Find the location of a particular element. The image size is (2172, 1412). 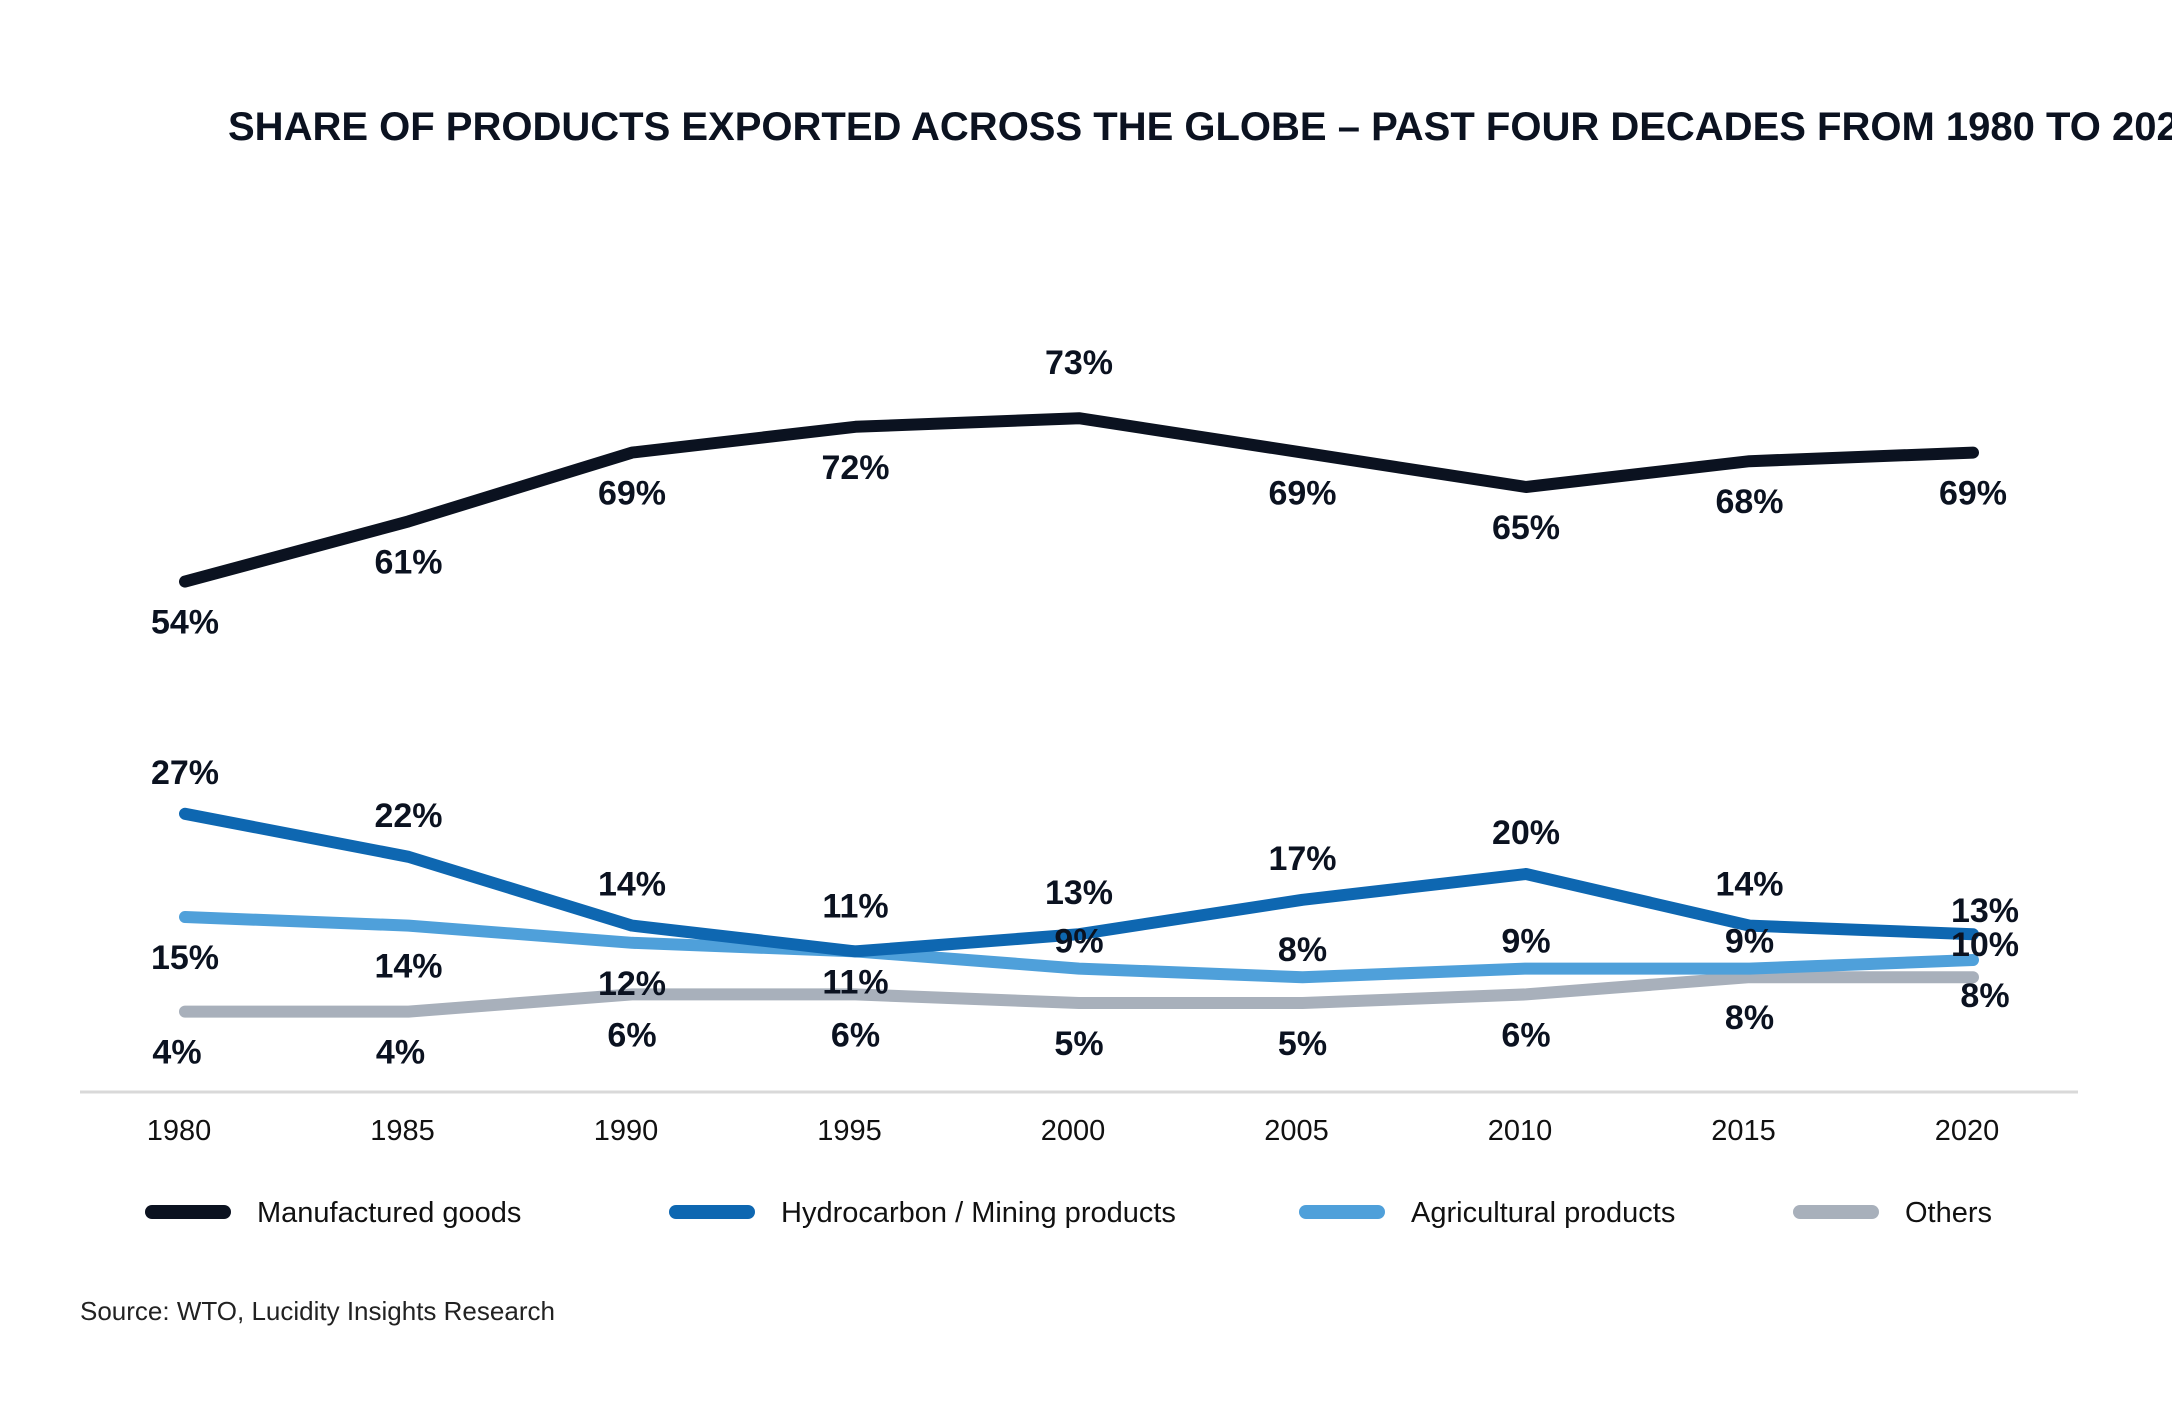

x-tick-label-2020: 2020 is located at coordinates (1967, 1131).